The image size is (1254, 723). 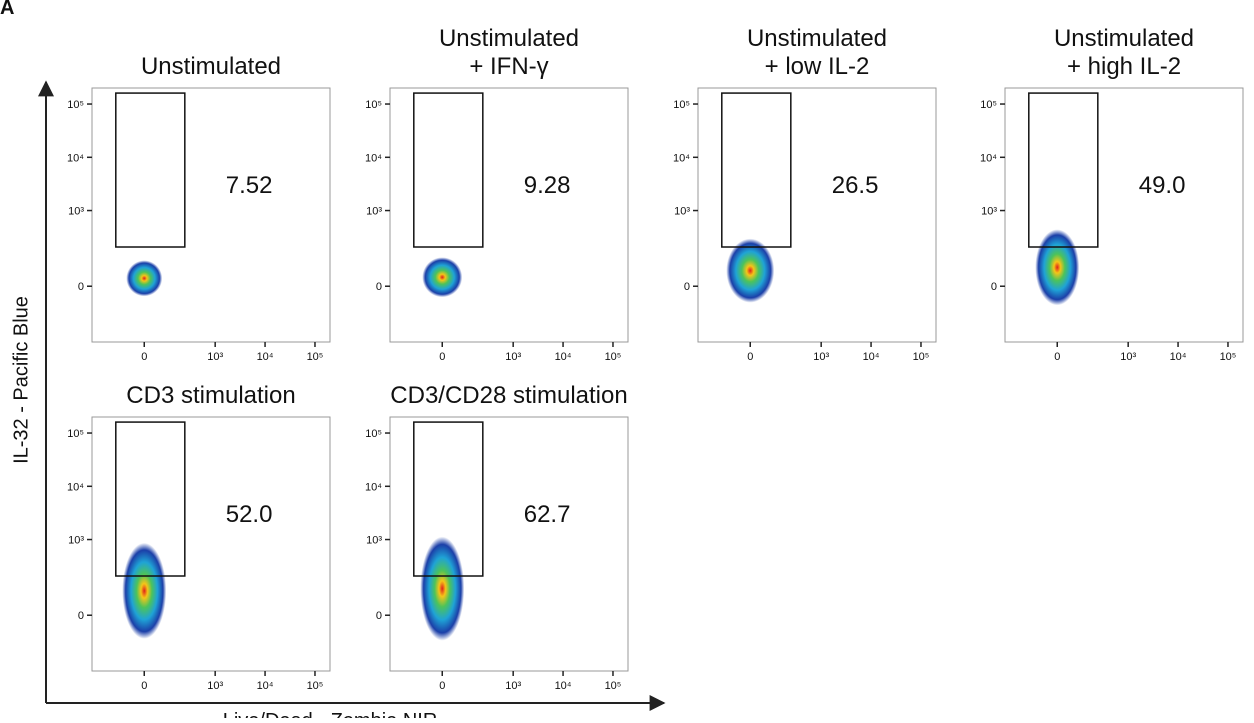 I want to click on panel-letter: A, so click(x=7, y=9).